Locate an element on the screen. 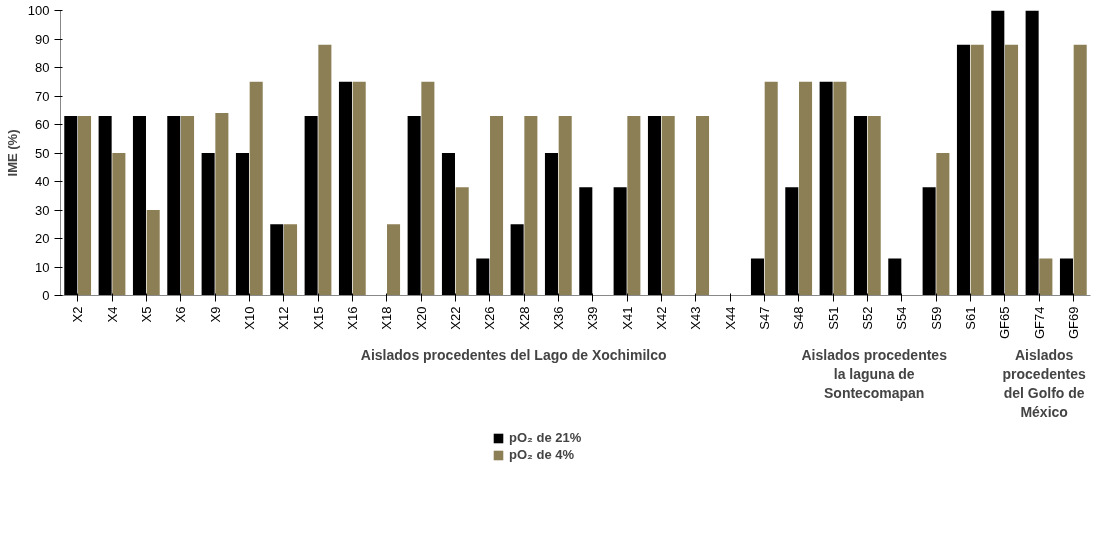  text: Aislados procedentes del Golfo de México is located at coordinates (1044, 383).